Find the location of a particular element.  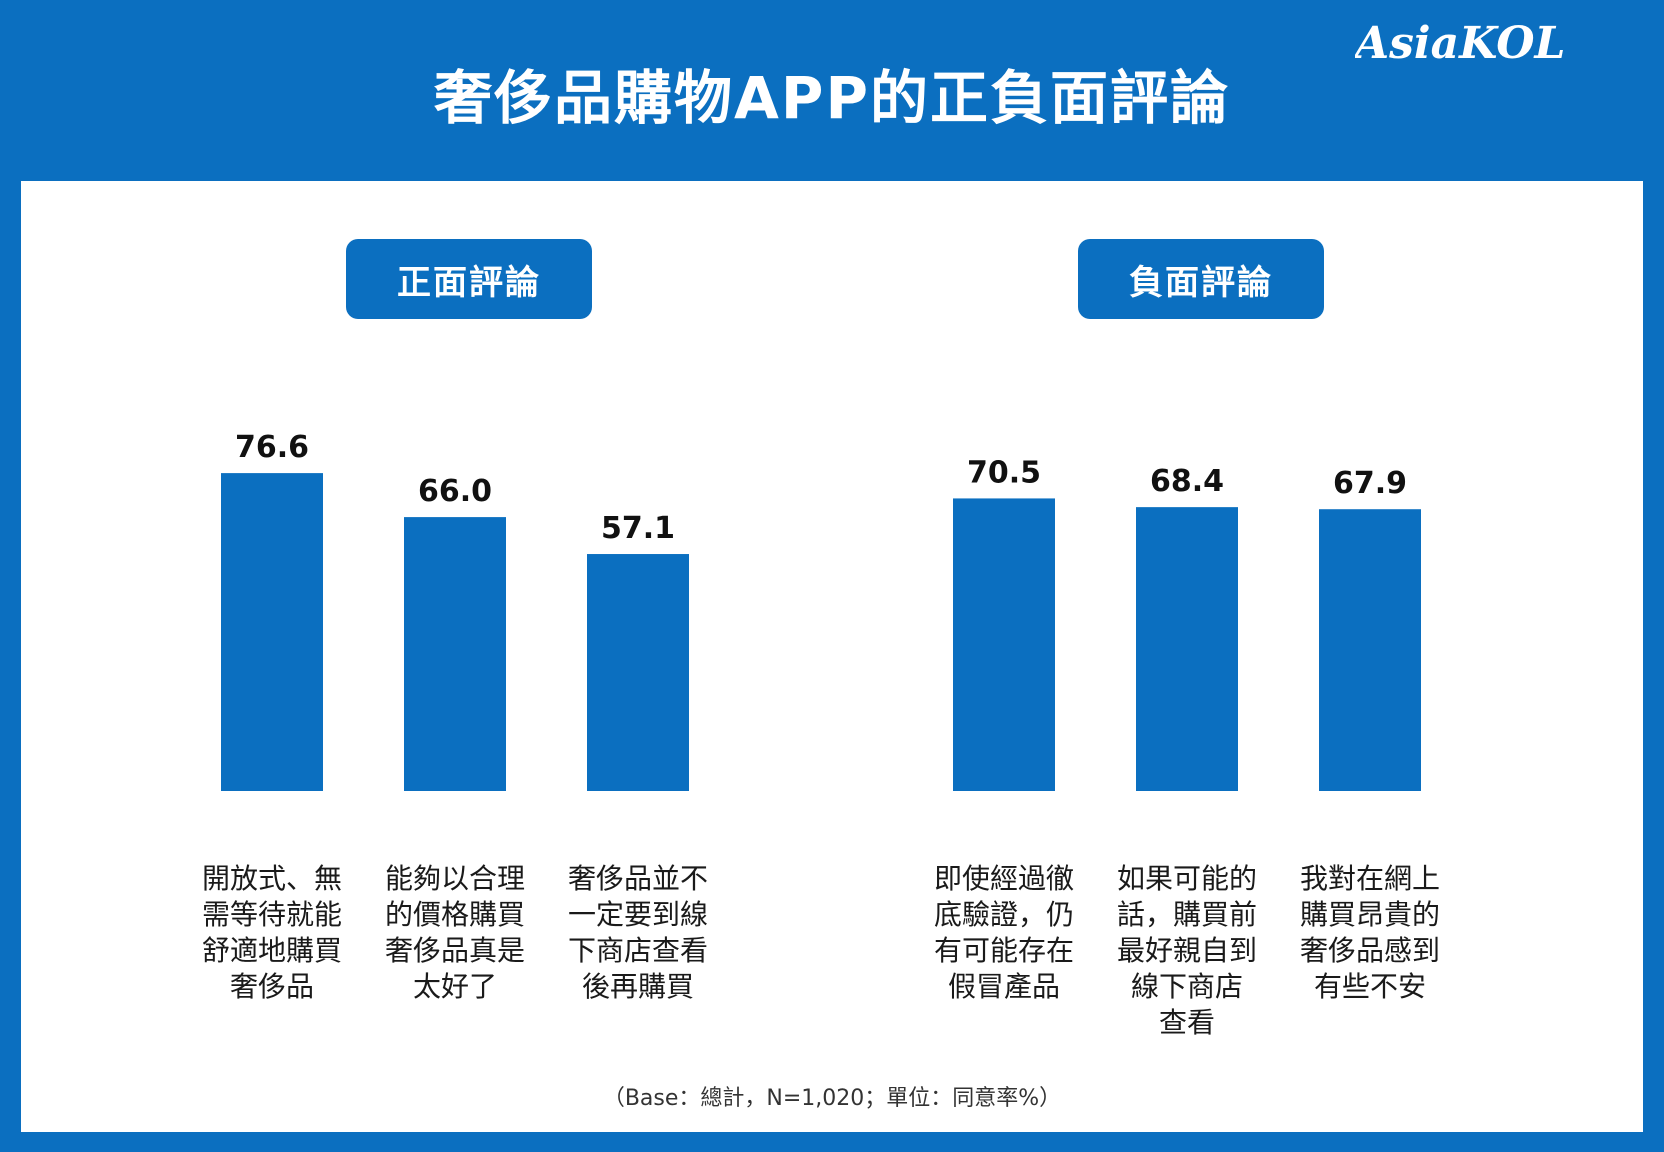

negative-reviews-badge: 負面評論 is located at coordinates (1201, 279).